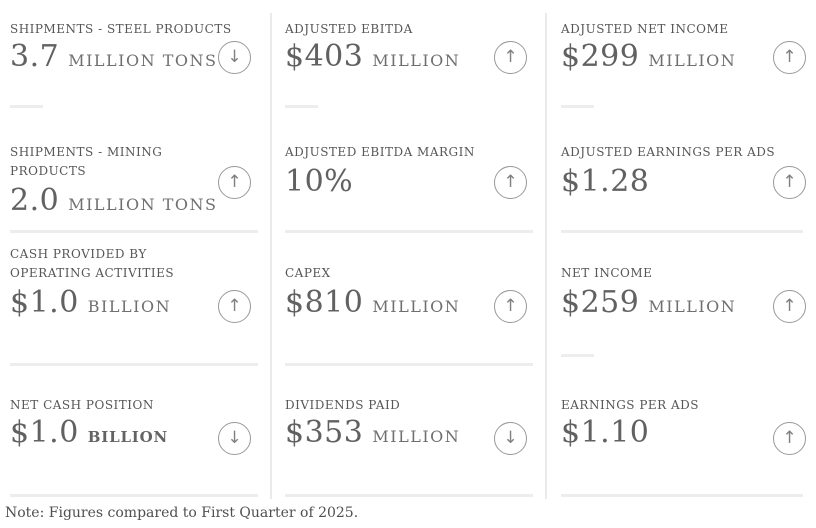  I want to click on metric-label: EARNINGS PER ADS, so click(630, 405).